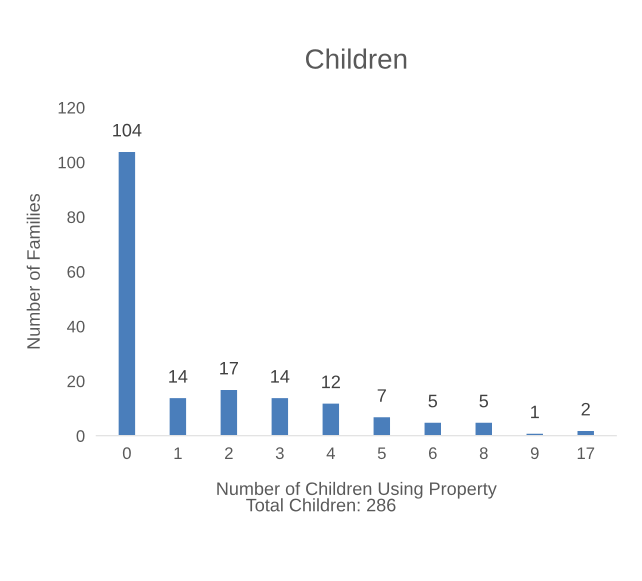 The height and width of the screenshot is (581, 642). What do you see at coordinates (71, 162) in the screenshot?
I see `y-tick-label: 100` at bounding box center [71, 162].